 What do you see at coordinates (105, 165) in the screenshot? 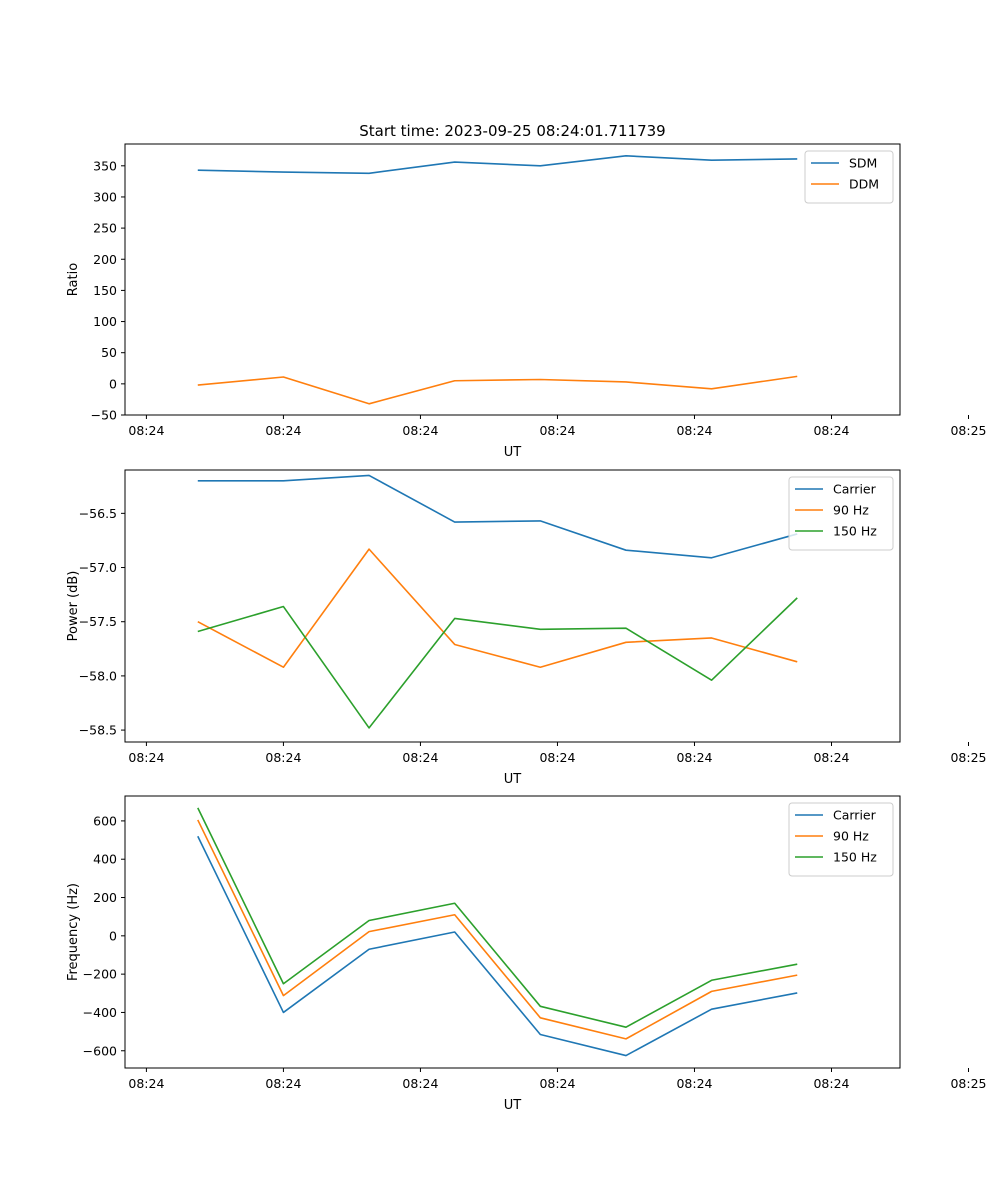
I see `y-tick-label: 350` at bounding box center [105, 165].